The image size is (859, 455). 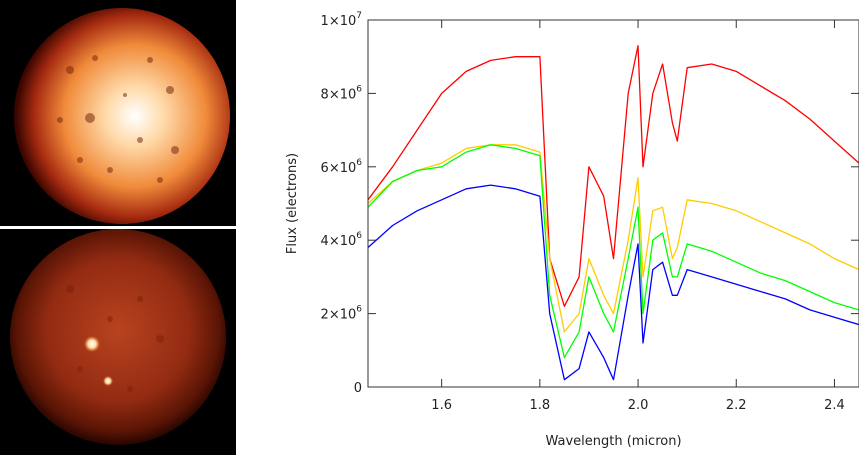 I want to click on y-tick-label: 0, so click(x=358, y=388).